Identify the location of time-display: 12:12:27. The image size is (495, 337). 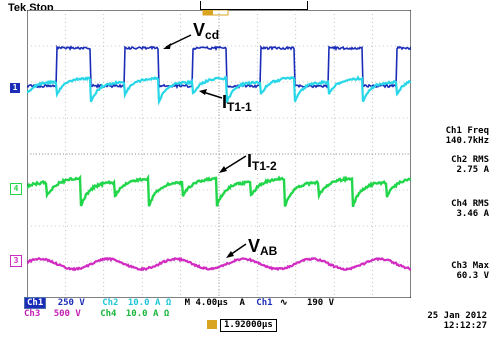
(465, 326).